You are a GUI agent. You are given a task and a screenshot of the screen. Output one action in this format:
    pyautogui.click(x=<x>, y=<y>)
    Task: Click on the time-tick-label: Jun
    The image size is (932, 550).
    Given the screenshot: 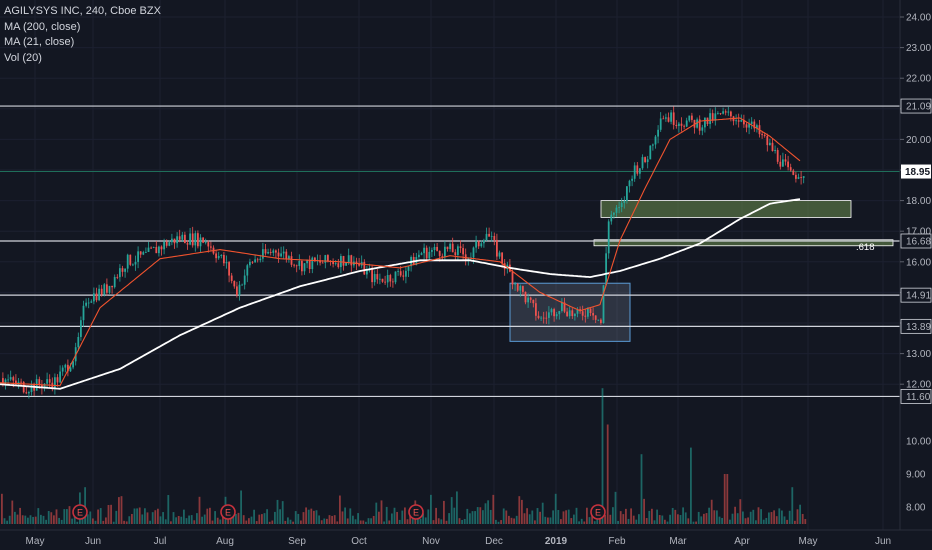 What is the action you would take?
    pyautogui.click(x=93, y=541)
    